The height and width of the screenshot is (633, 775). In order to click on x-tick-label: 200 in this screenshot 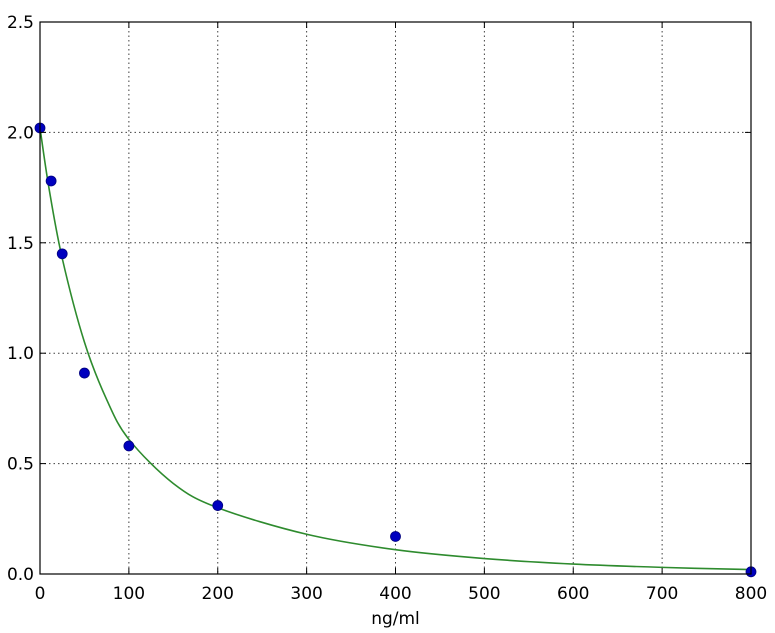, I will do `click(218, 594)`.